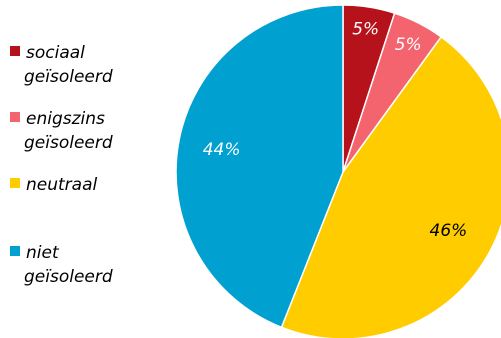  I want to click on legend-item-niet-geisoleerd: niet geïsoleerd, so click(61, 265).